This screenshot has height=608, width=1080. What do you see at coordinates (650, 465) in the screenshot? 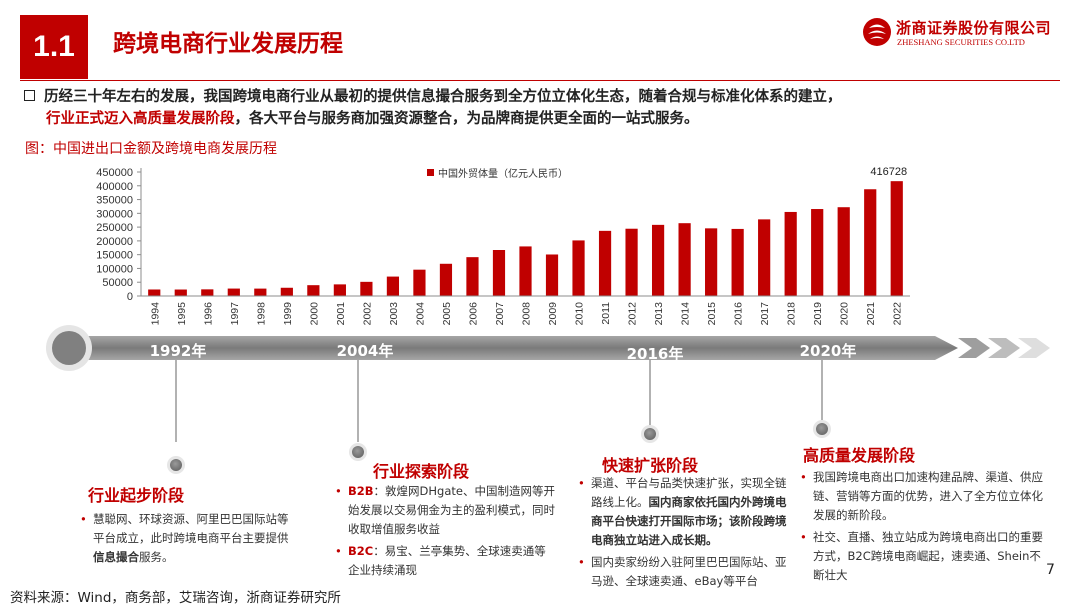
I see `stage-title-expansion: 快速扩张阶段` at bounding box center [650, 465].